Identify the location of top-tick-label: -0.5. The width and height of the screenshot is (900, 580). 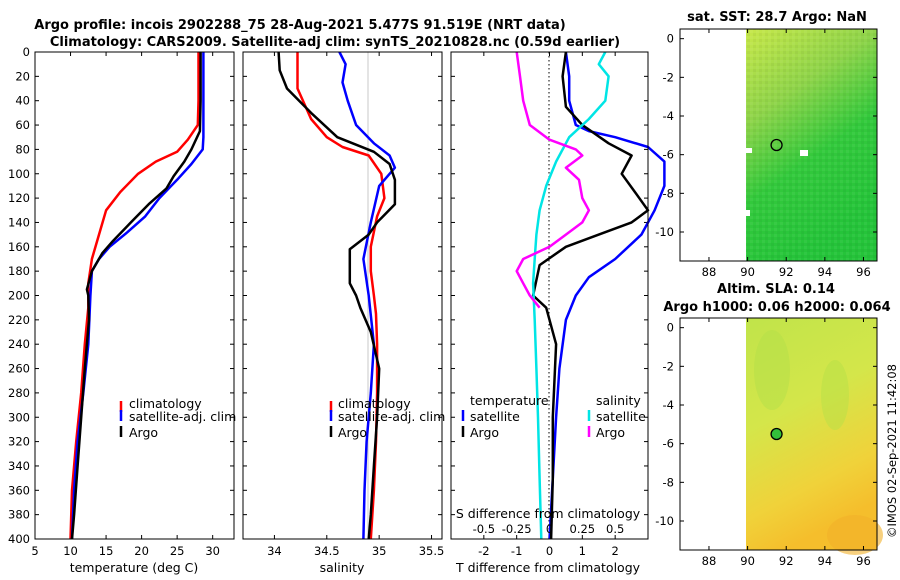
(484, 529).